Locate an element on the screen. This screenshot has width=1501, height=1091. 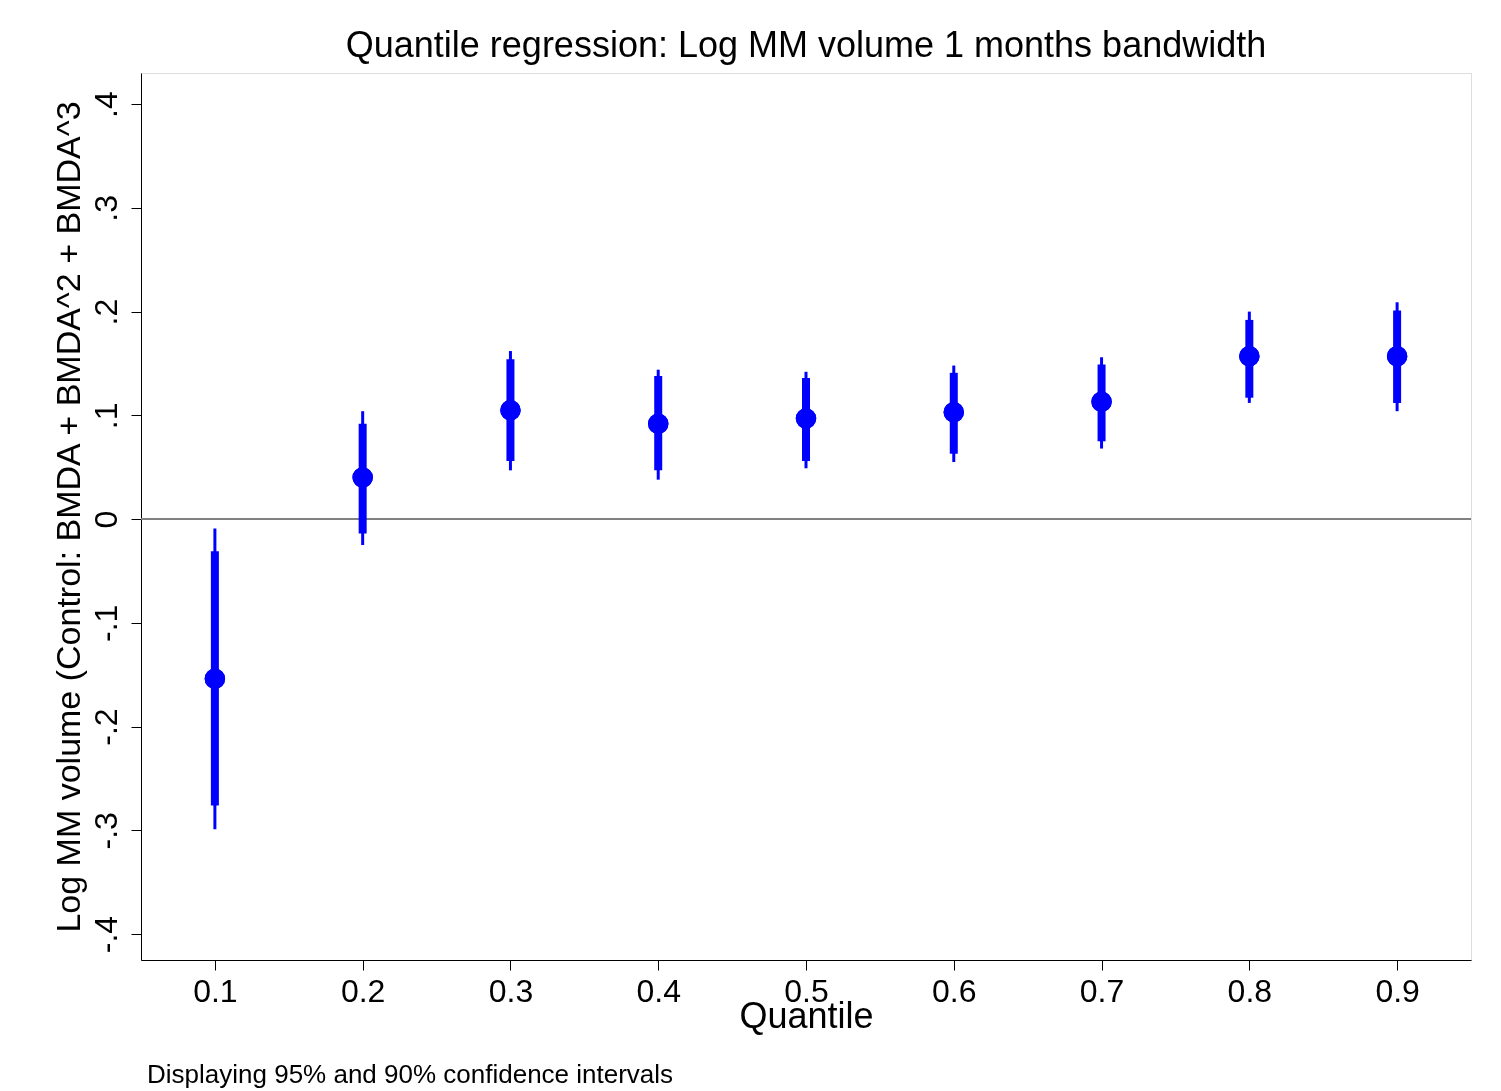
x-tick-label: 0.6 is located at coordinates (954, 990).